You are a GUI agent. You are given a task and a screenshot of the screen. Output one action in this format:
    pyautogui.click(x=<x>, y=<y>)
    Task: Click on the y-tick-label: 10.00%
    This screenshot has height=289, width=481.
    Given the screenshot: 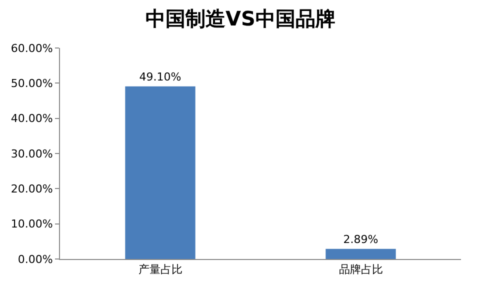 What is the action you would take?
    pyautogui.click(x=31, y=224)
    